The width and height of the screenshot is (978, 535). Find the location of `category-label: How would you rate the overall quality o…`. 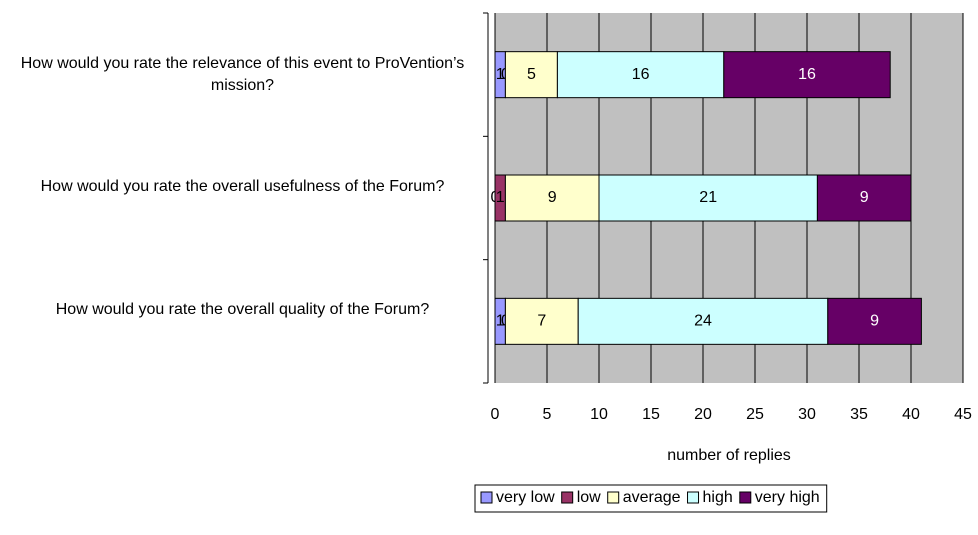

category-label: How would you rate the overall quality o… is located at coordinates (242, 310).